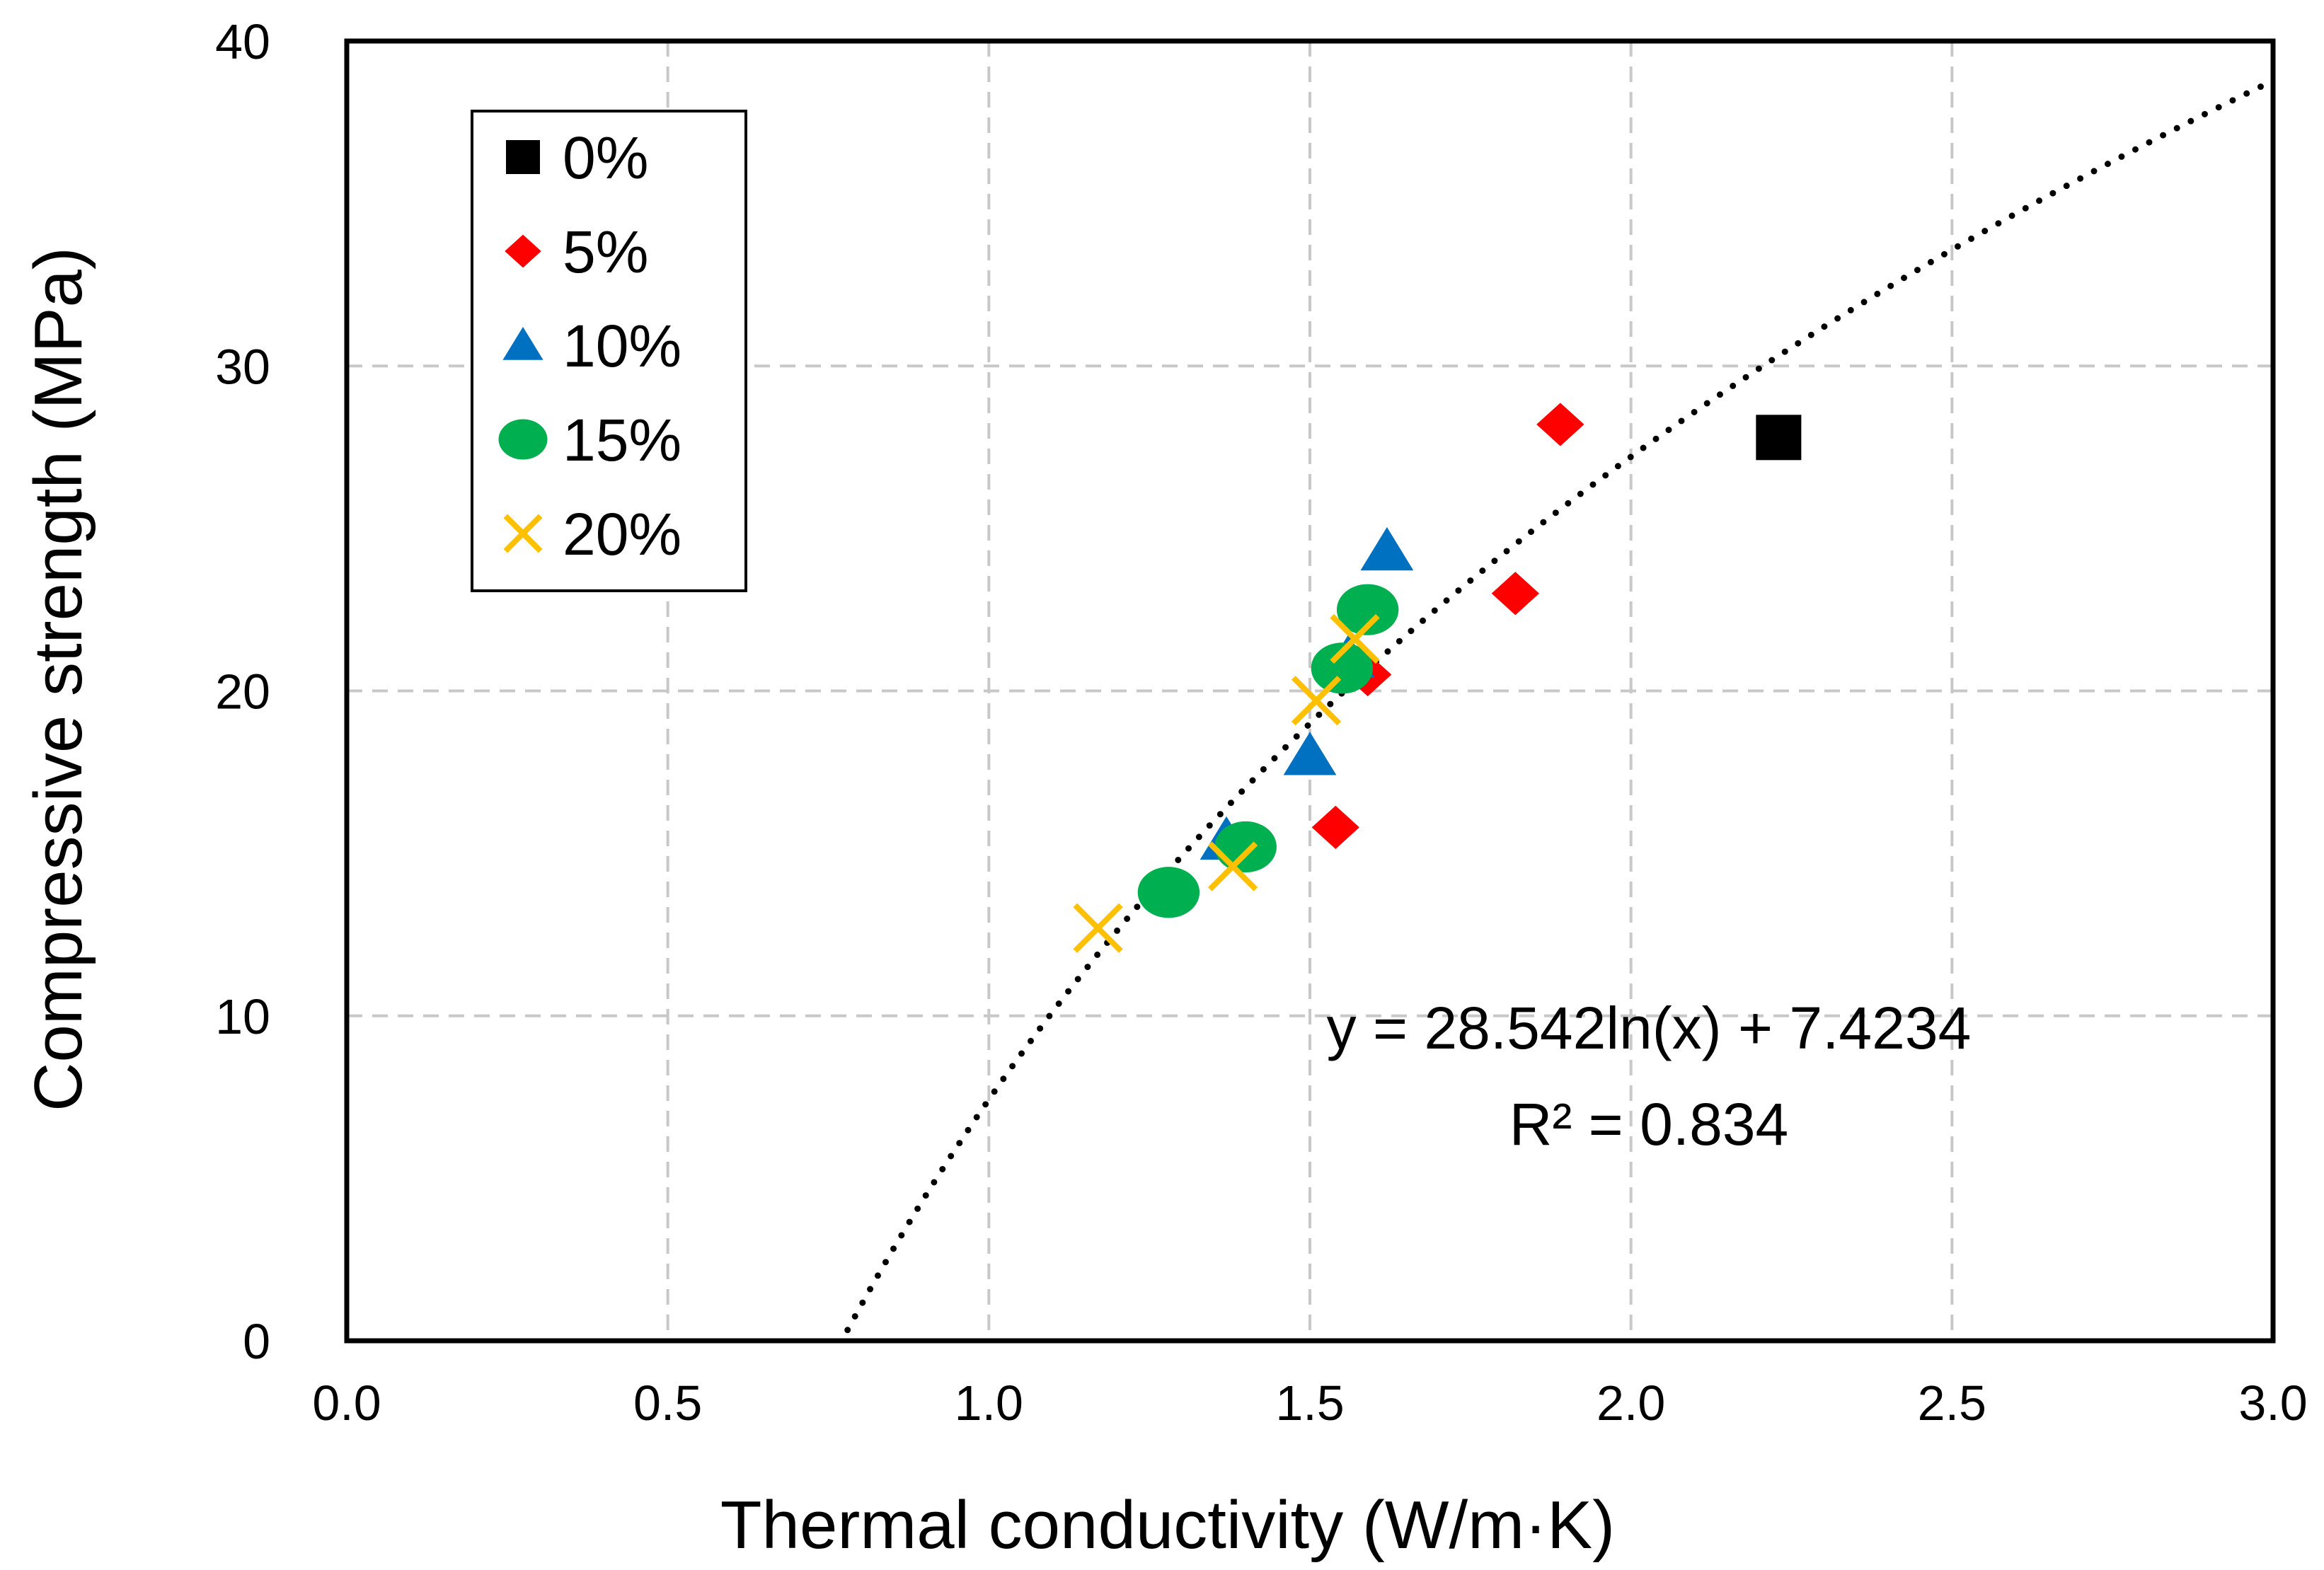 The height and width of the screenshot is (1570, 2324). I want to click on series-0pct, so click(1779, 438).